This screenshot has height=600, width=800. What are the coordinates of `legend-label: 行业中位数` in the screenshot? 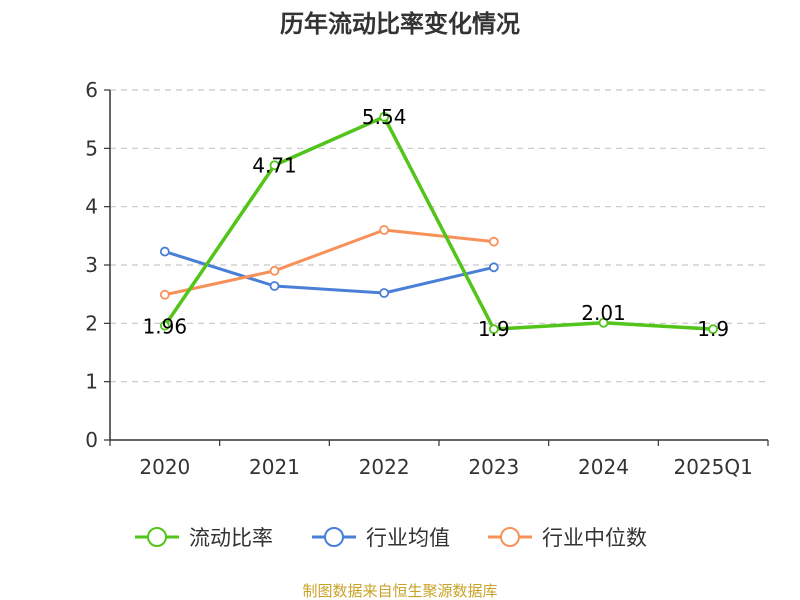 It's located at (594, 538).